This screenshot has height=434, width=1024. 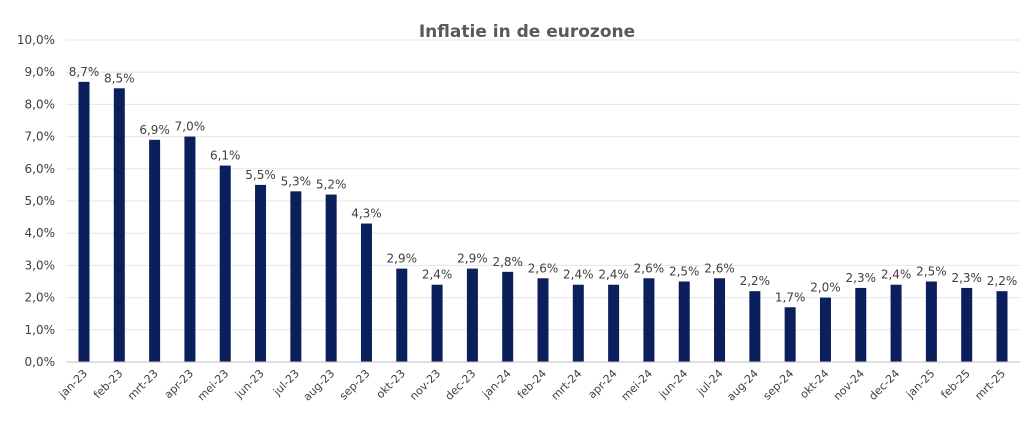 What do you see at coordinates (602, 384) in the screenshot?
I see `x-tick-label: apr-24` at bounding box center [602, 384].